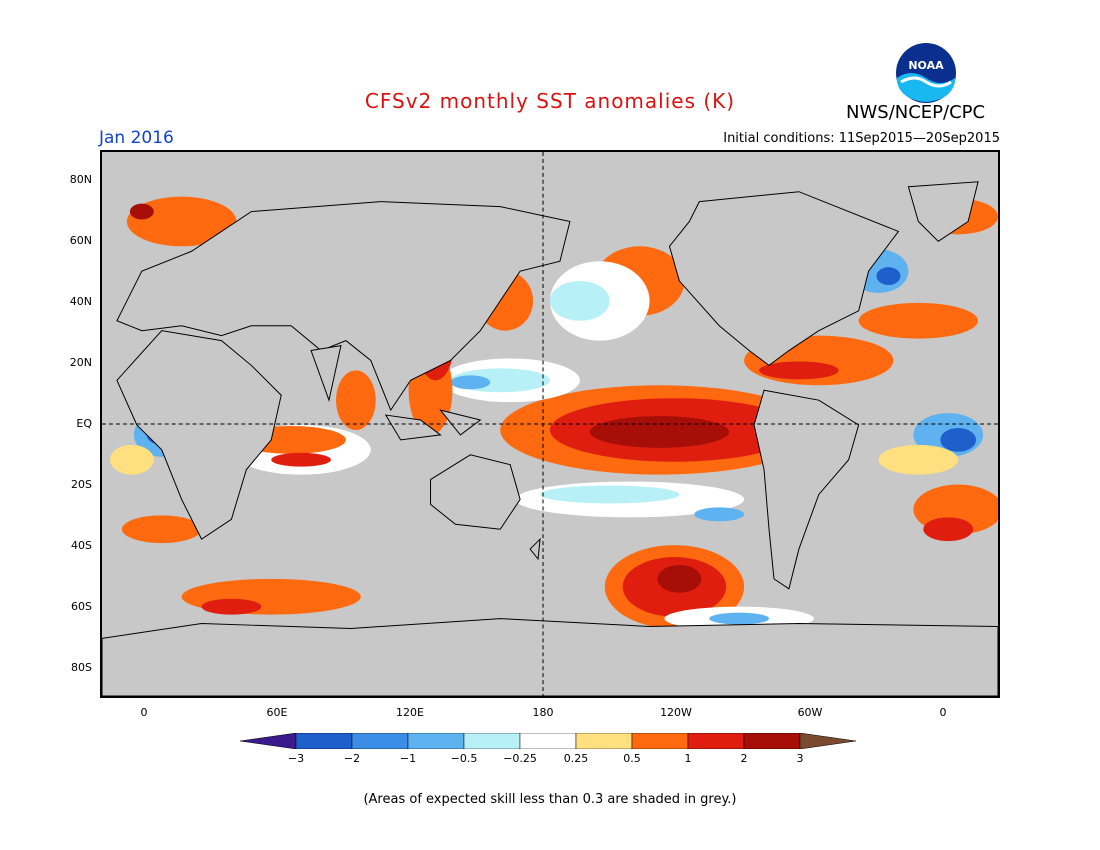  Describe the element at coordinates (80, 179) in the screenshot. I see `lat-label: 80N` at that location.